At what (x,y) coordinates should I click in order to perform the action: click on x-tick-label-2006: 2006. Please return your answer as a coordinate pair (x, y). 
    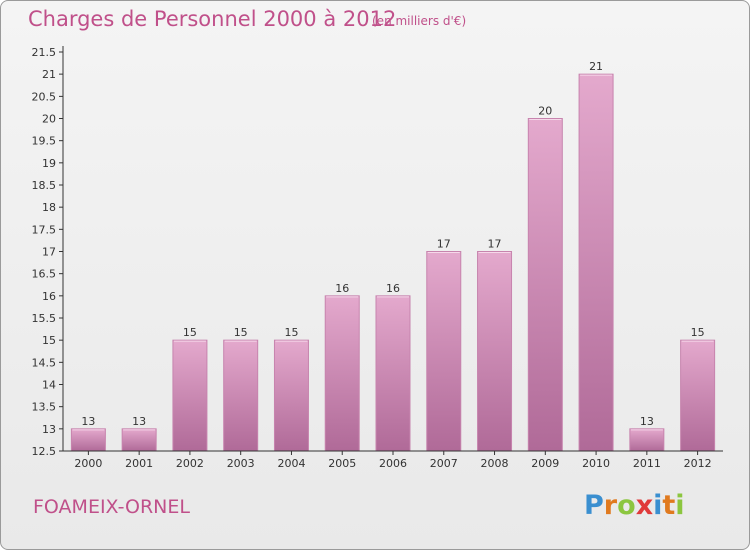
    Looking at the image, I should click on (393, 463).